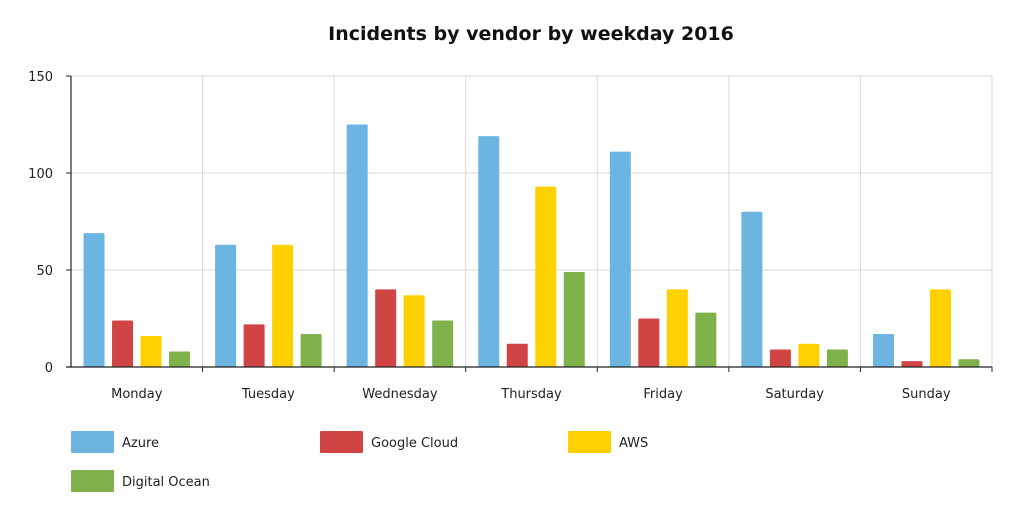 Image resolution: width=1024 pixels, height=524 pixels. What do you see at coordinates (414, 443) in the screenshot?
I see `legend-label: Google Cloud` at bounding box center [414, 443].